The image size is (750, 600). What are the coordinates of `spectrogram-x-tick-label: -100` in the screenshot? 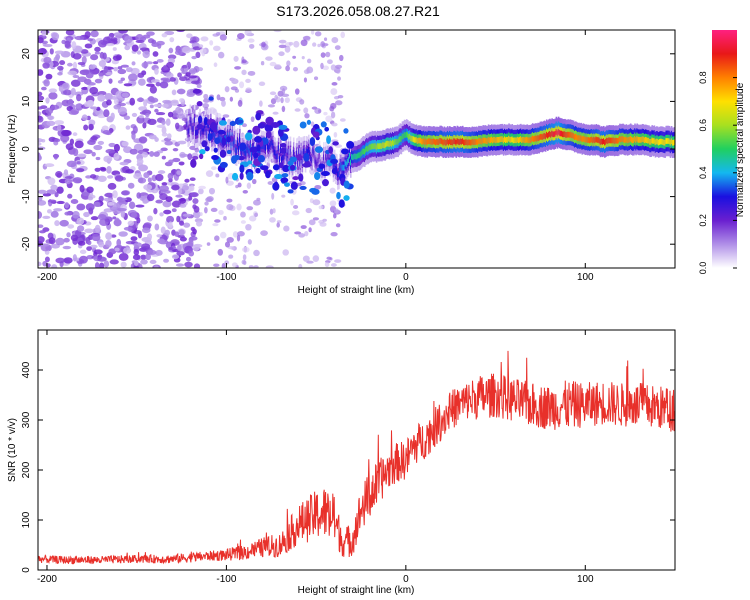 It's located at (226, 277).